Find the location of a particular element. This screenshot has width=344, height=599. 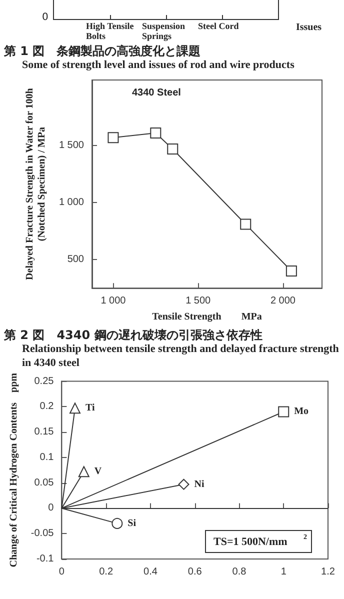

series-label: Ti is located at coordinates (90, 408).